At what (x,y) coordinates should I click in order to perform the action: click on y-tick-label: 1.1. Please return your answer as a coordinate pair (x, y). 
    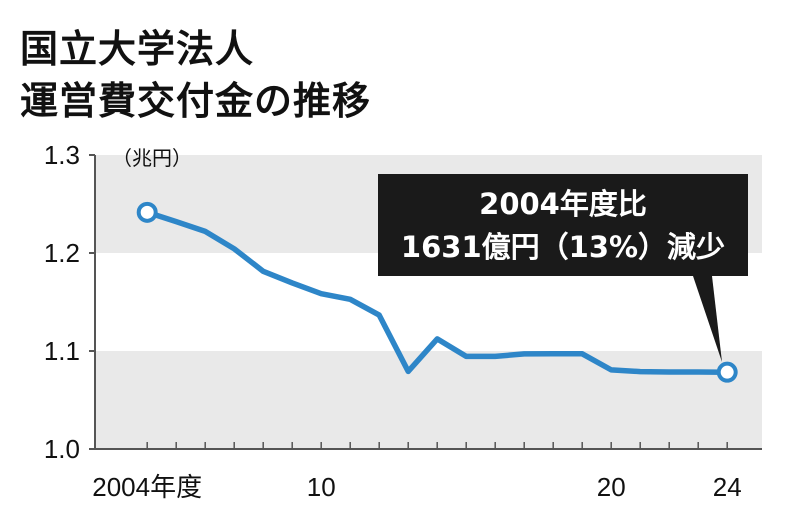
    Looking at the image, I should click on (62, 351).